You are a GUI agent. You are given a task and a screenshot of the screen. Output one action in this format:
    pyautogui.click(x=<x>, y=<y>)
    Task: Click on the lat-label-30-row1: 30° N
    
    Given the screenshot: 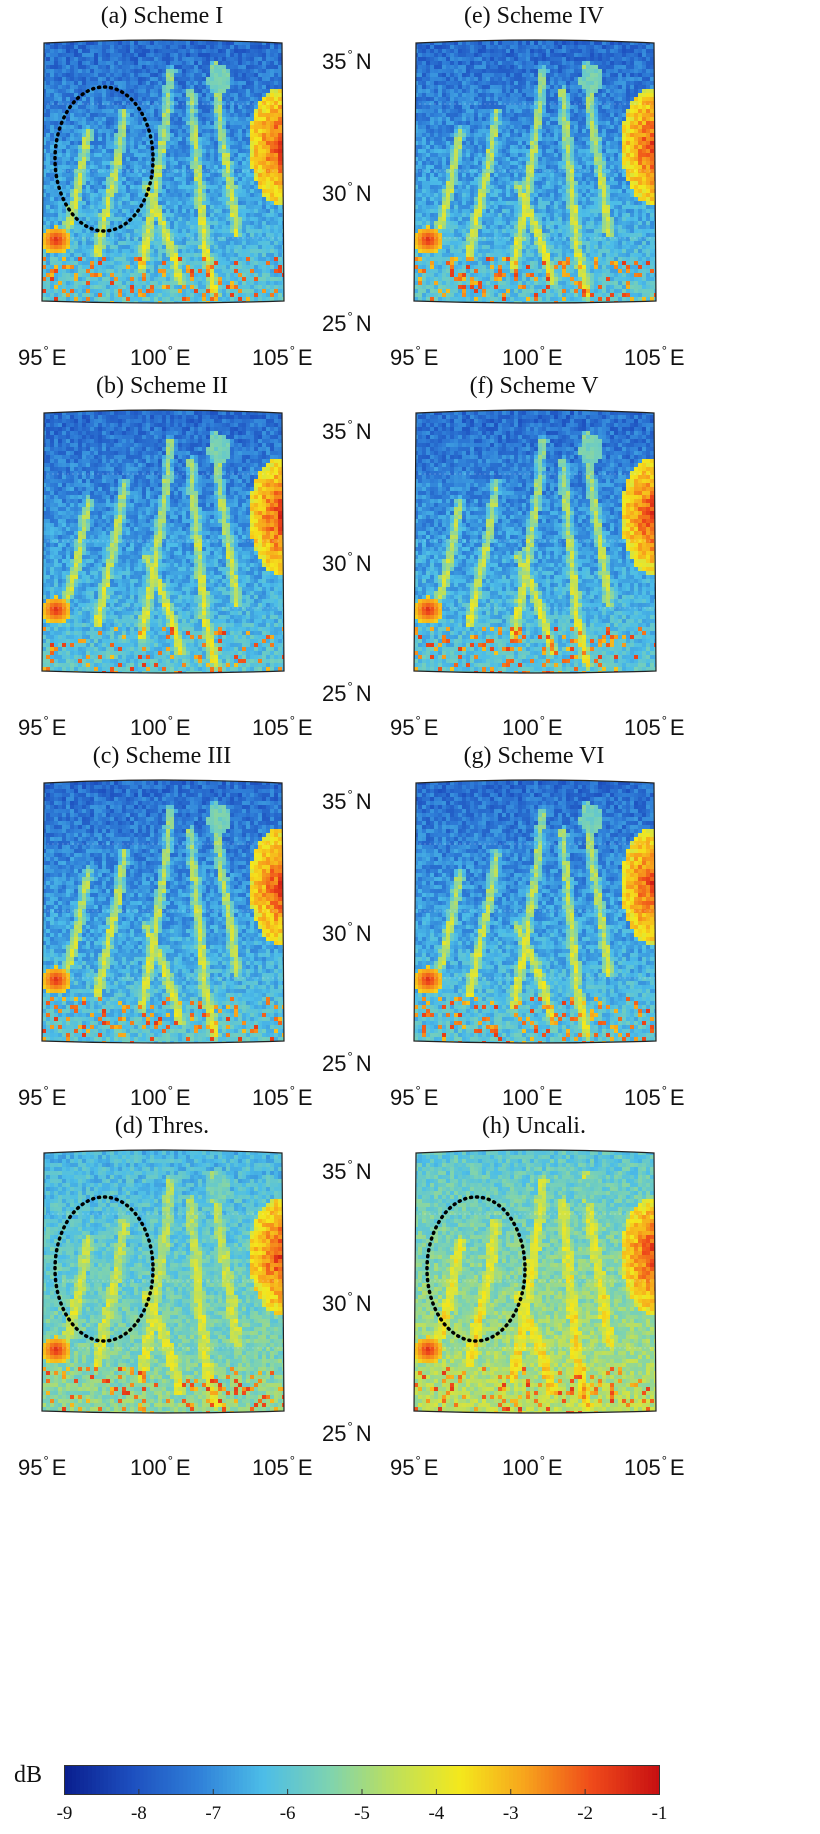 What is the action you would take?
    pyautogui.click(x=347, y=563)
    